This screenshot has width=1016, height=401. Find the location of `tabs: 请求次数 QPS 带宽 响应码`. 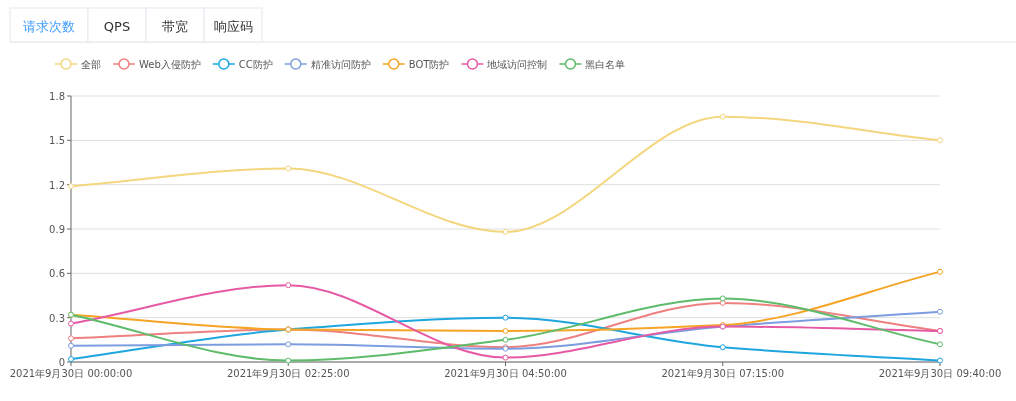

tabs: 请求次数 QPS 带宽 响应码 is located at coordinates (512, 25).